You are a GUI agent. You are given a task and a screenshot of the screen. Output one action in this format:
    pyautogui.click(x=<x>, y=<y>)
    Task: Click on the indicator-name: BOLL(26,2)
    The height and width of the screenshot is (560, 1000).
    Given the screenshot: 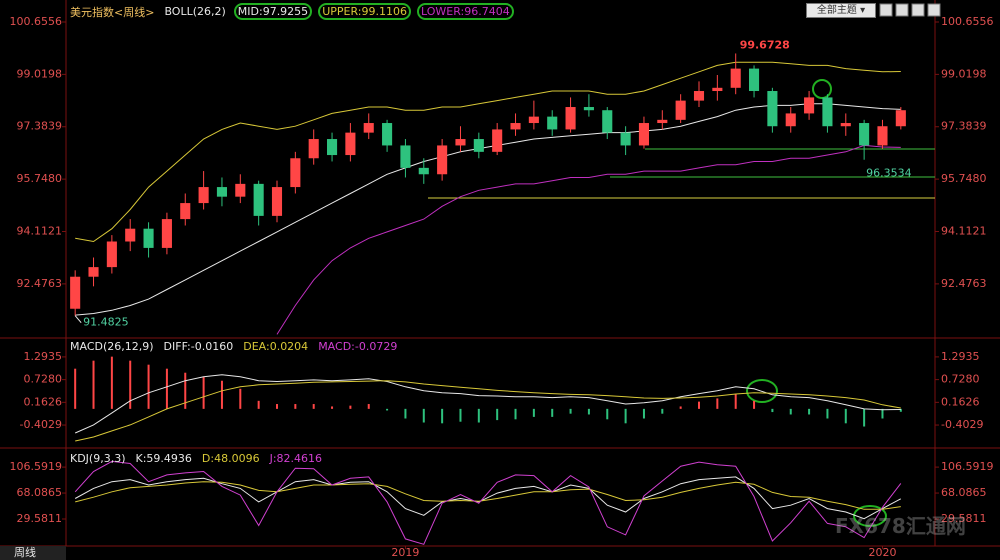 What is the action you would take?
    pyautogui.click(x=195, y=11)
    